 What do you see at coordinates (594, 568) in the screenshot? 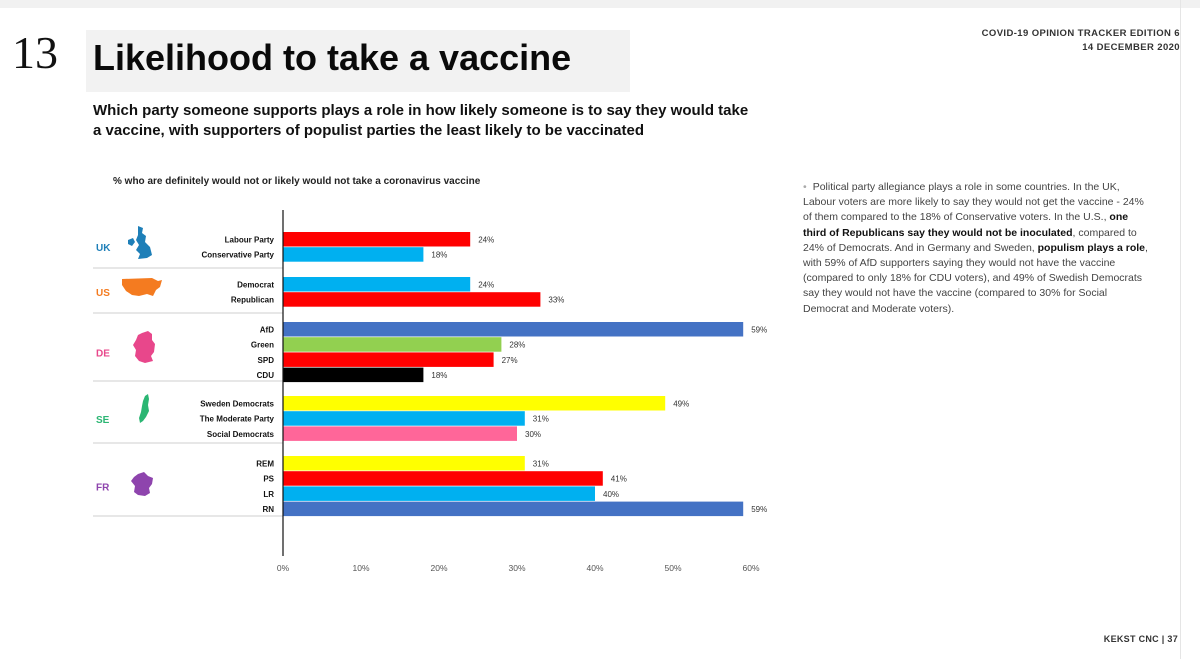
I see `x-tick-label: 40%` at bounding box center [594, 568].